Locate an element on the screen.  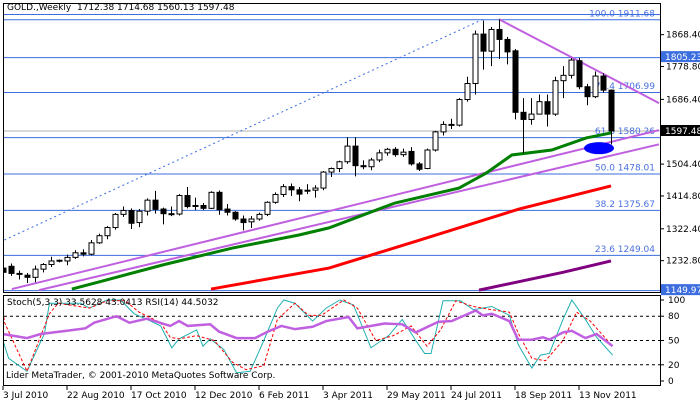
x-tick-label: 24 Jul 2011 is located at coordinates (476, 396).